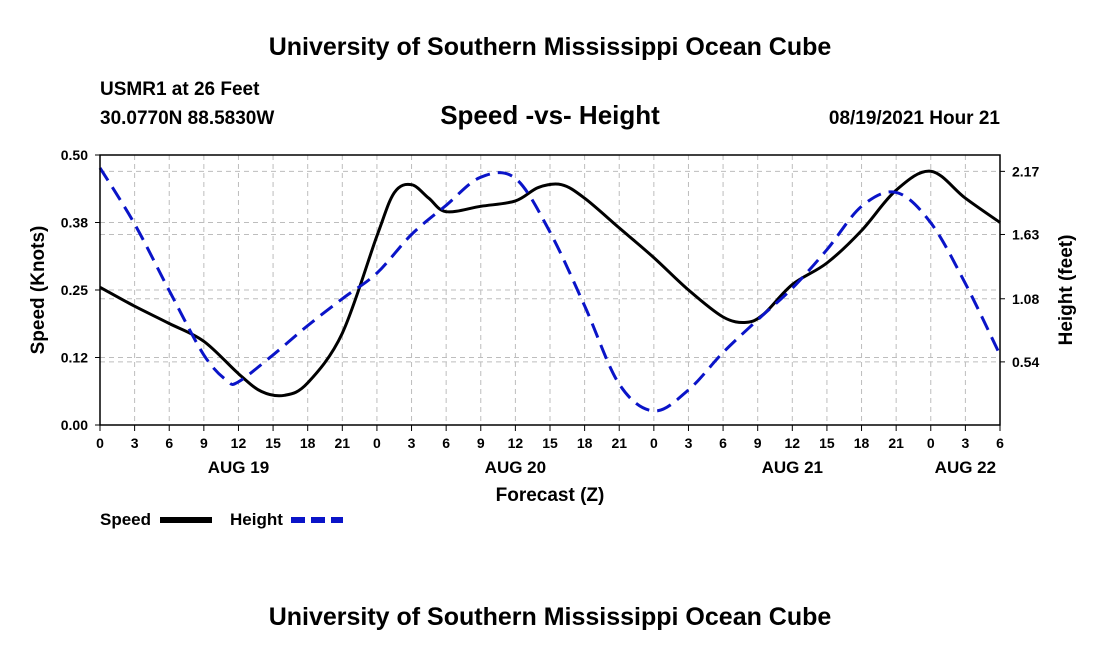 The width and height of the screenshot is (1100, 650). What do you see at coordinates (1025, 171) in the screenshot?
I see `y2-tick-label: 2.17` at bounding box center [1025, 171].